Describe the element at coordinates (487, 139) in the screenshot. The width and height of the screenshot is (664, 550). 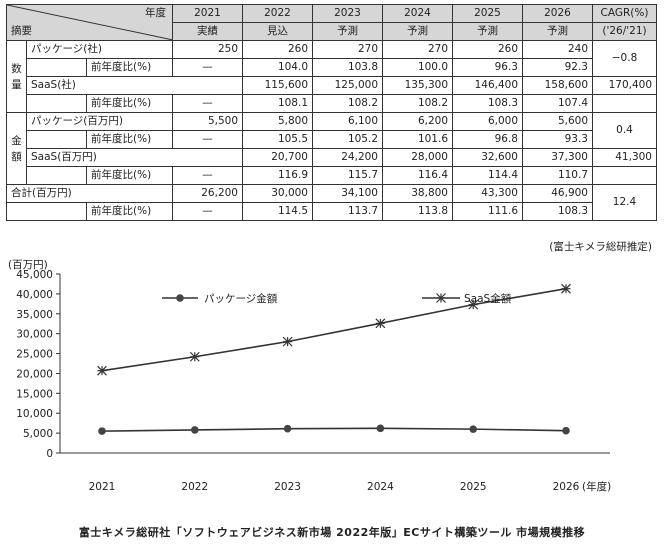
I see `yoy-value: 96.8` at that location.